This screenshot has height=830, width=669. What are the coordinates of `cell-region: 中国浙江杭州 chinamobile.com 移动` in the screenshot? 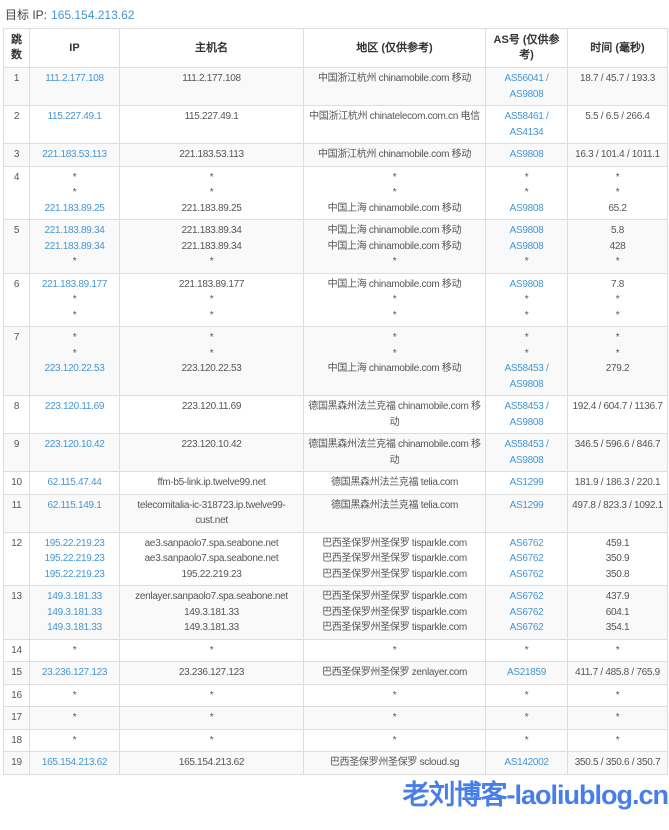 It's located at (394, 155).